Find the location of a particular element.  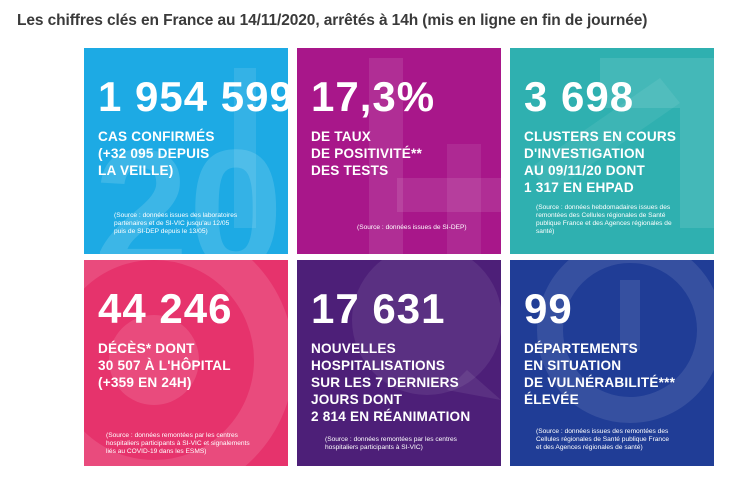

decorative-exclamation-background is located at coordinates (625, 341).